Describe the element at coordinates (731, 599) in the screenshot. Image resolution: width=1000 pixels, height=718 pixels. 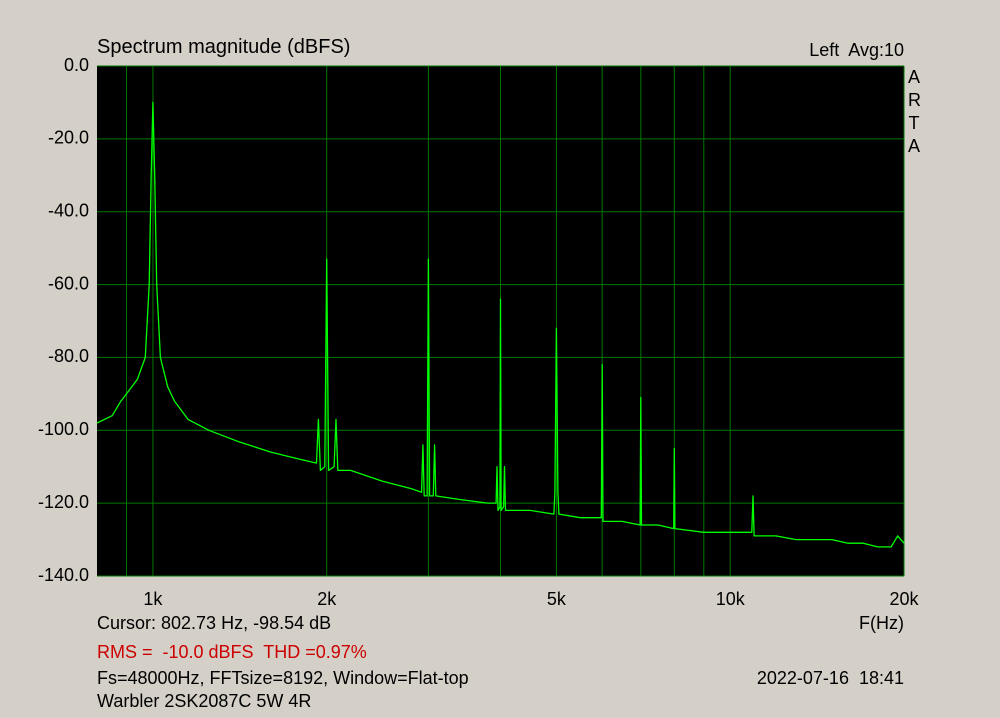
I see `x-tick-label: 10k` at that location.